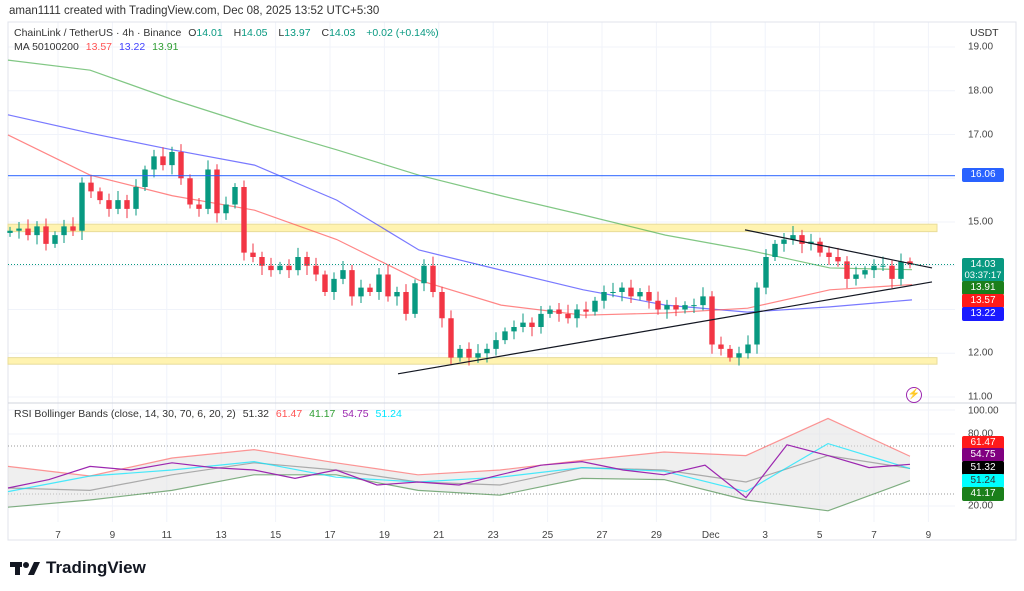 The height and width of the screenshot is (591, 1024). I want to click on date-tick: 15, so click(276, 535).